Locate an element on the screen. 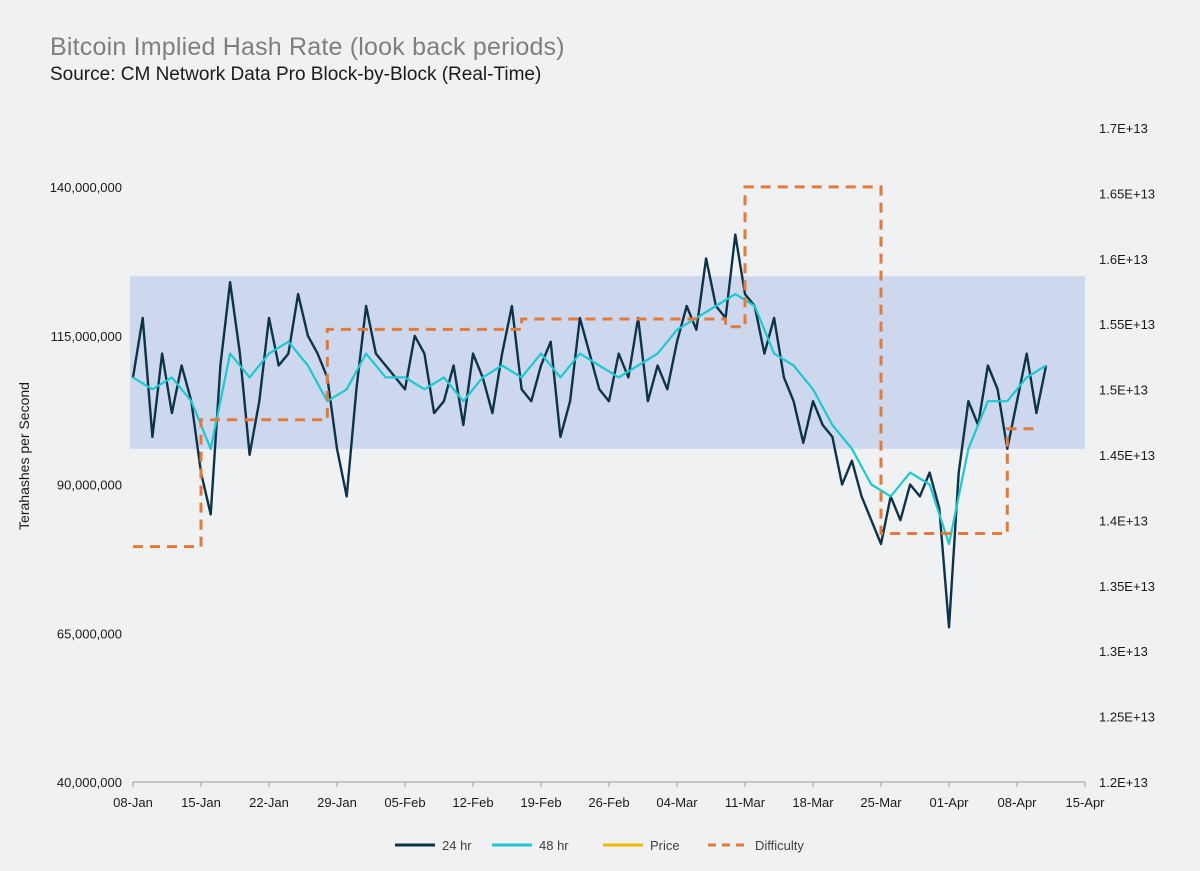 Image resolution: width=1200 pixels, height=871 pixels. y-right-tick-label: 1.3E+13 is located at coordinates (1123, 651).